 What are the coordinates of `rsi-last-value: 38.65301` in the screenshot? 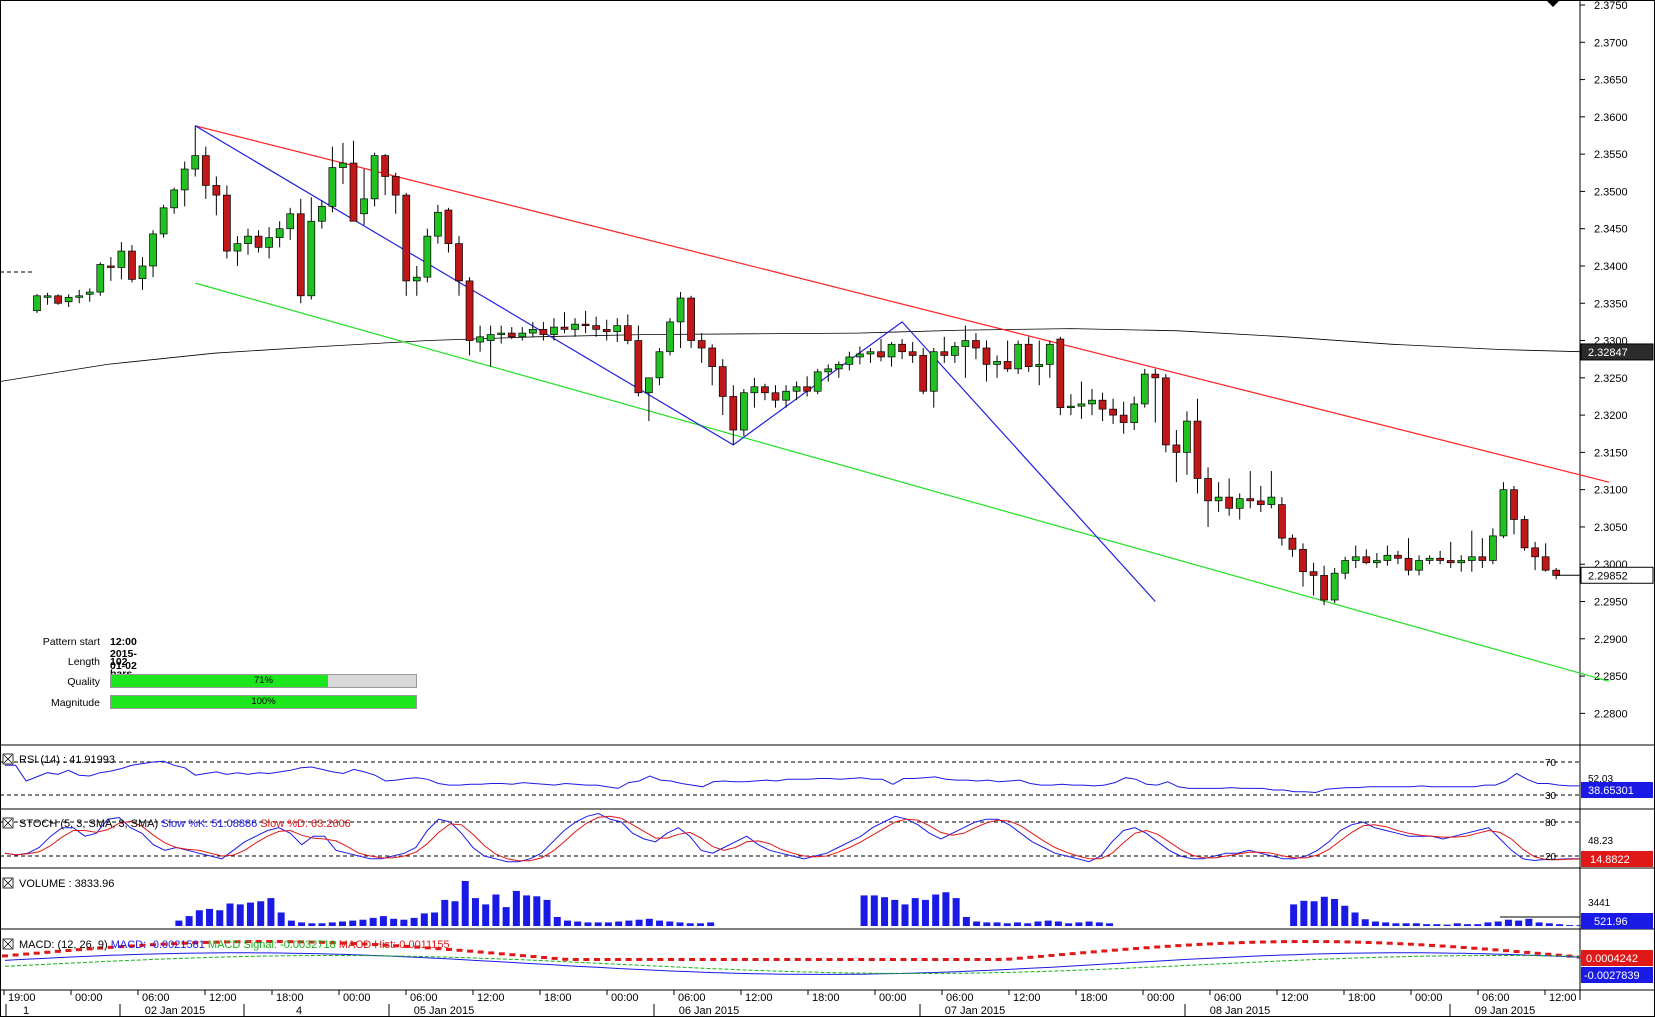 It's located at (1611, 791).